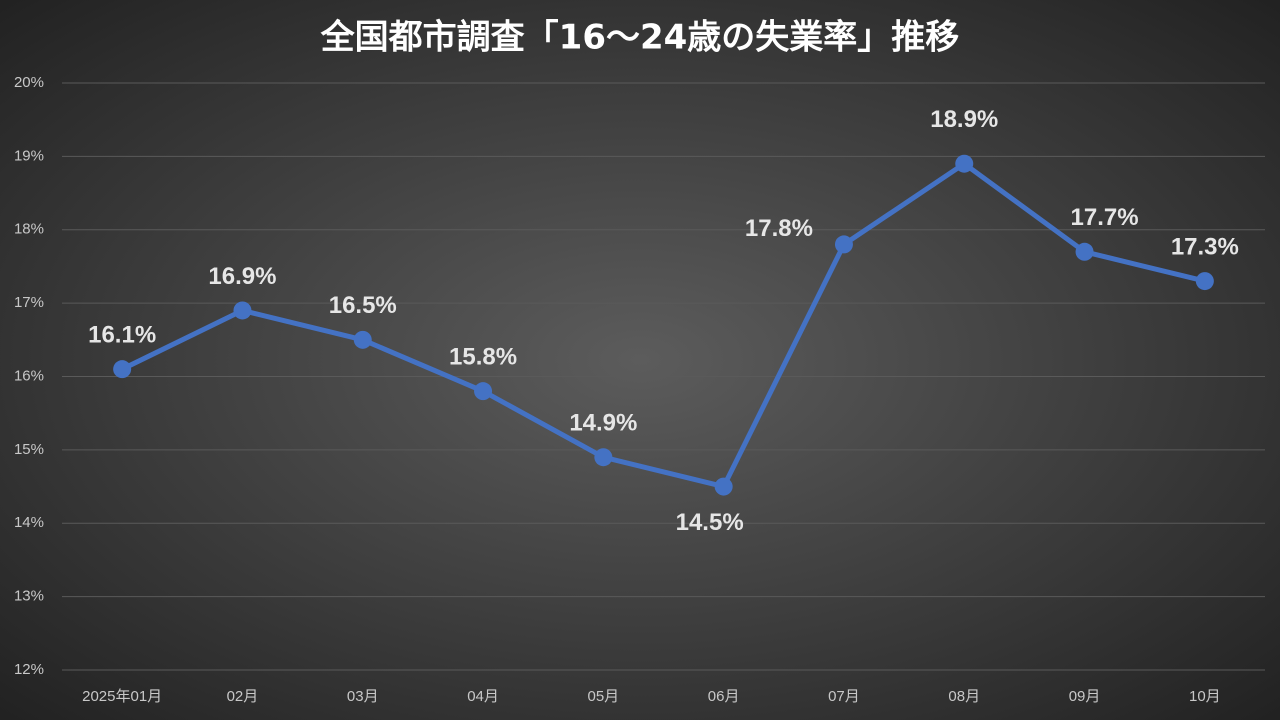  I want to click on data-label: 16.5%, so click(363, 305).